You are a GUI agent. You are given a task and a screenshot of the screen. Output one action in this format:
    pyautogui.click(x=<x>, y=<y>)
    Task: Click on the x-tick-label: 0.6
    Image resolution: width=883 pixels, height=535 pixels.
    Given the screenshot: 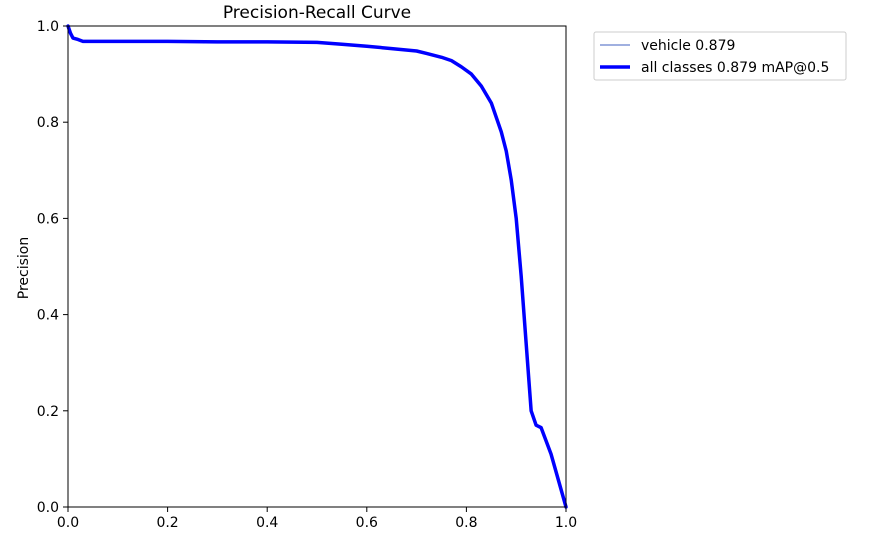 What is the action you would take?
    pyautogui.click(x=367, y=523)
    